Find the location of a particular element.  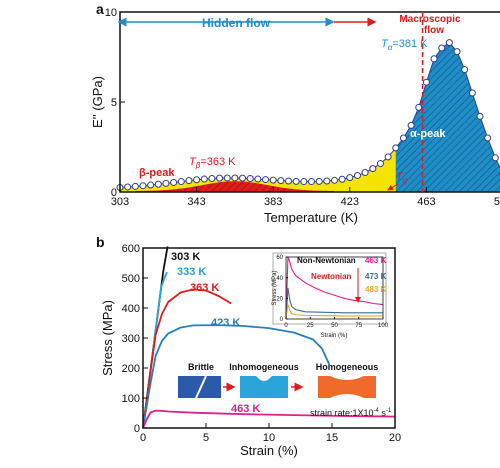

panel-a-ytick-label: 0 is located at coordinates (114, 193).